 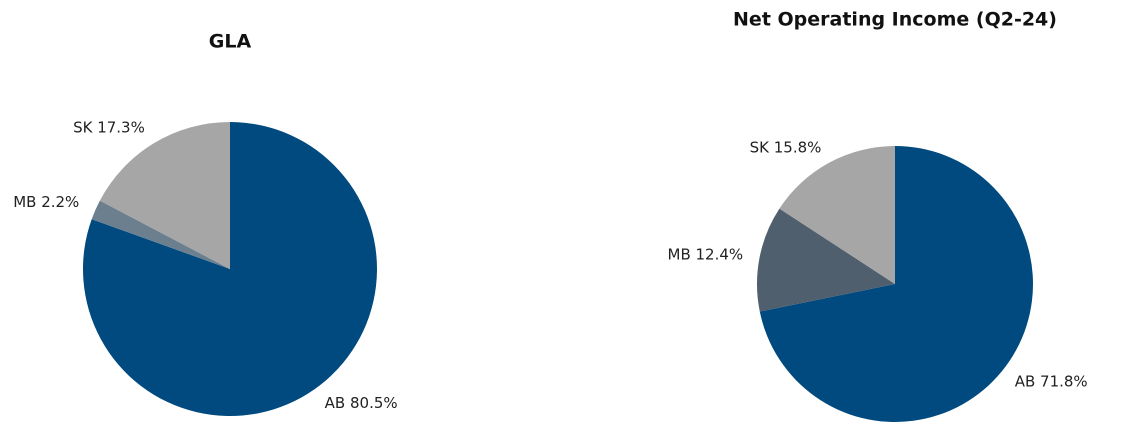 What do you see at coordinates (361, 403) in the screenshot?
I see `data-label: AB 80.5%` at bounding box center [361, 403].